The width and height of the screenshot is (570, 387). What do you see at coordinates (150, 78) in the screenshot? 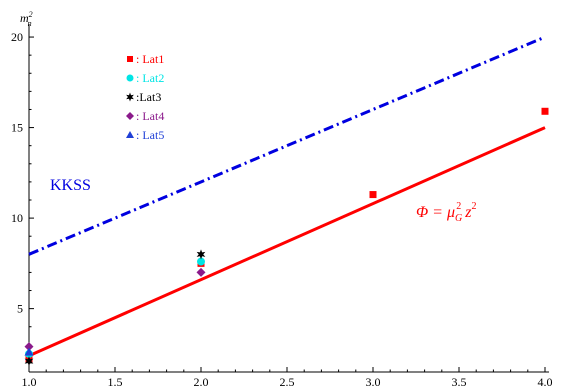
I see `legend-label-lat2: : Lat2` at bounding box center [150, 78].